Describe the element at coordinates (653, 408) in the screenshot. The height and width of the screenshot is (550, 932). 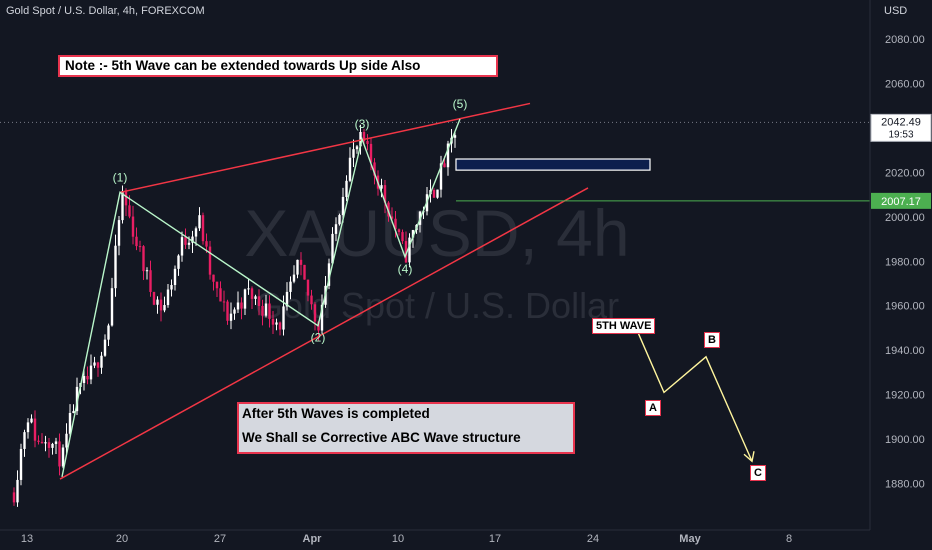
I see `wave-a-tag: A` at that location.